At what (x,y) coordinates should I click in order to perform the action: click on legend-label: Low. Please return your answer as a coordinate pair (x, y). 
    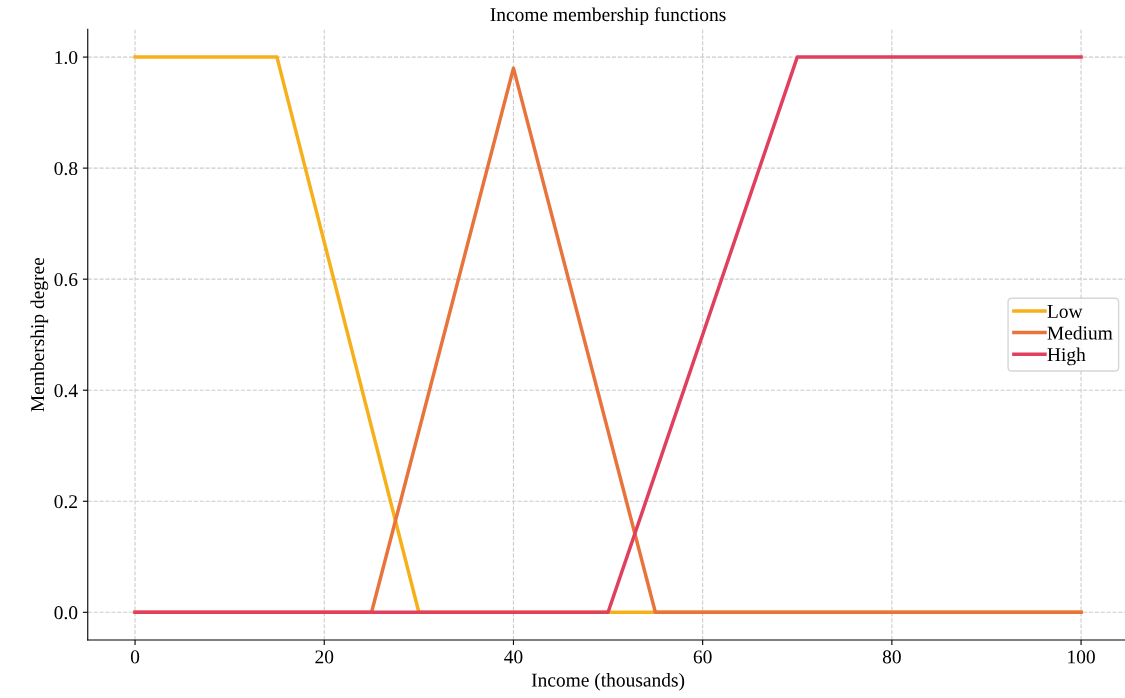
    Looking at the image, I should click on (1065, 311).